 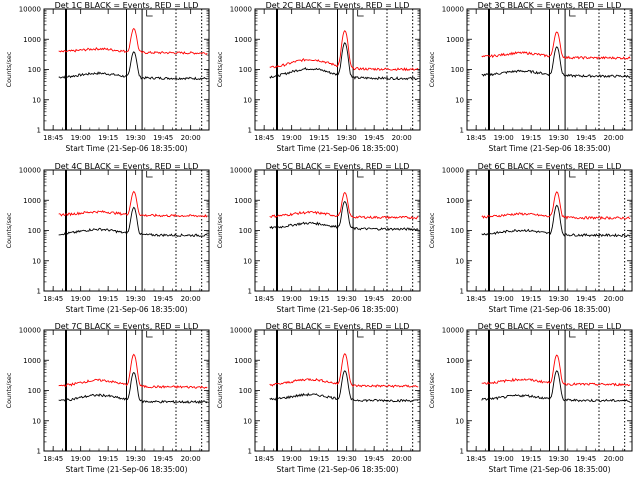 What do you see at coordinates (338, 166) in the screenshot?
I see `chart-title: Det 5C BLACK = Events, RED = LLD` at bounding box center [338, 166].